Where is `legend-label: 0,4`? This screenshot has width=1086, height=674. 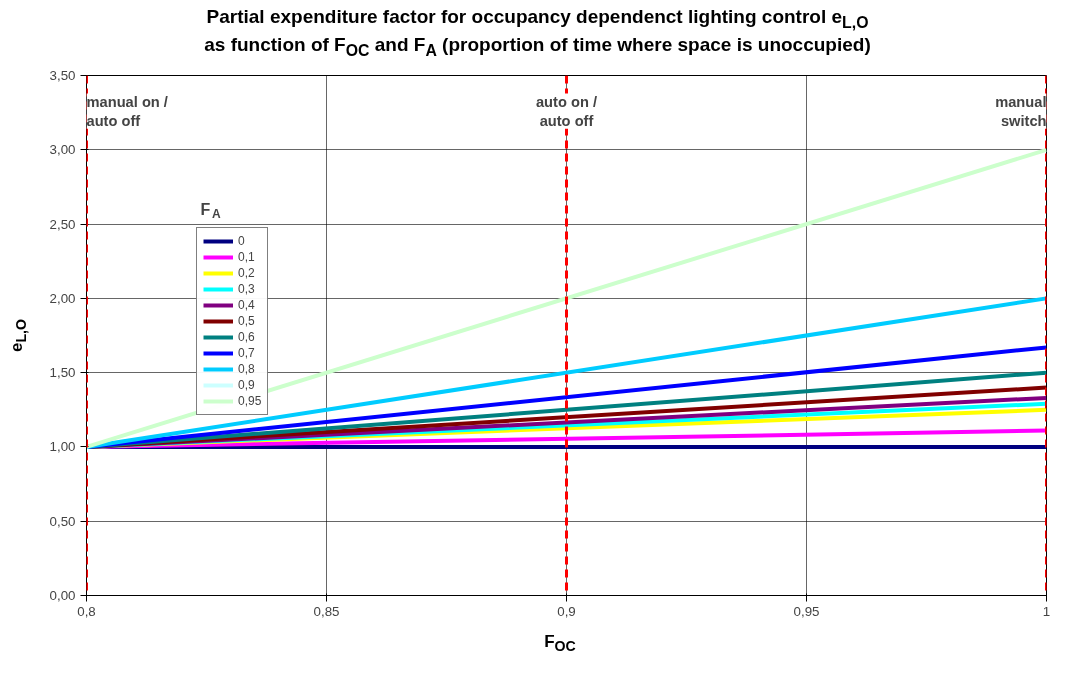 legend-label: 0,4 is located at coordinates (247, 305).